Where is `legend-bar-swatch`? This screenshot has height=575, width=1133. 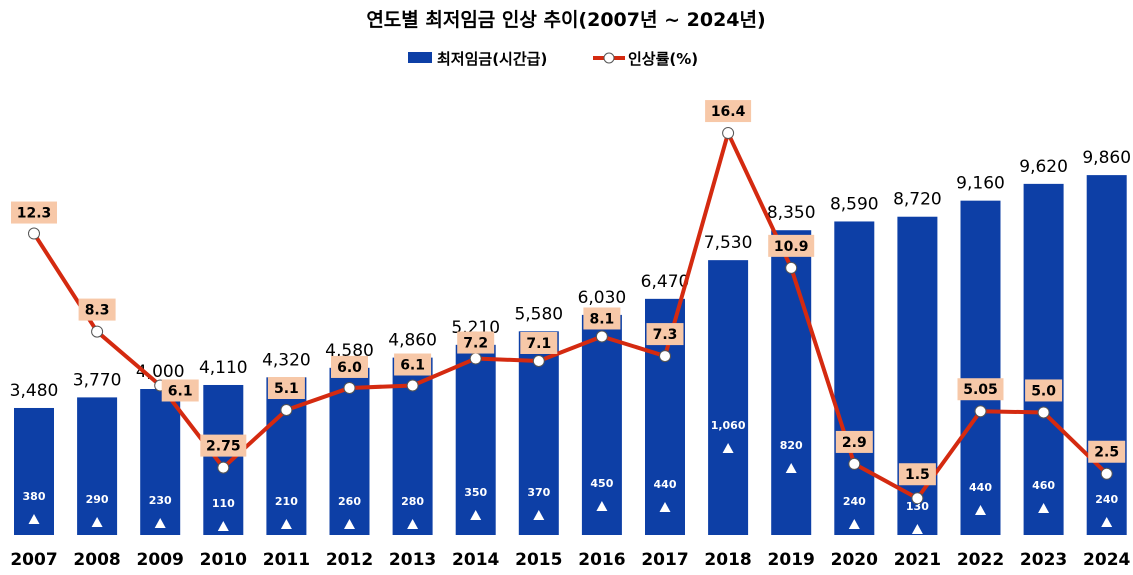 legend-bar-swatch is located at coordinates (420, 57).